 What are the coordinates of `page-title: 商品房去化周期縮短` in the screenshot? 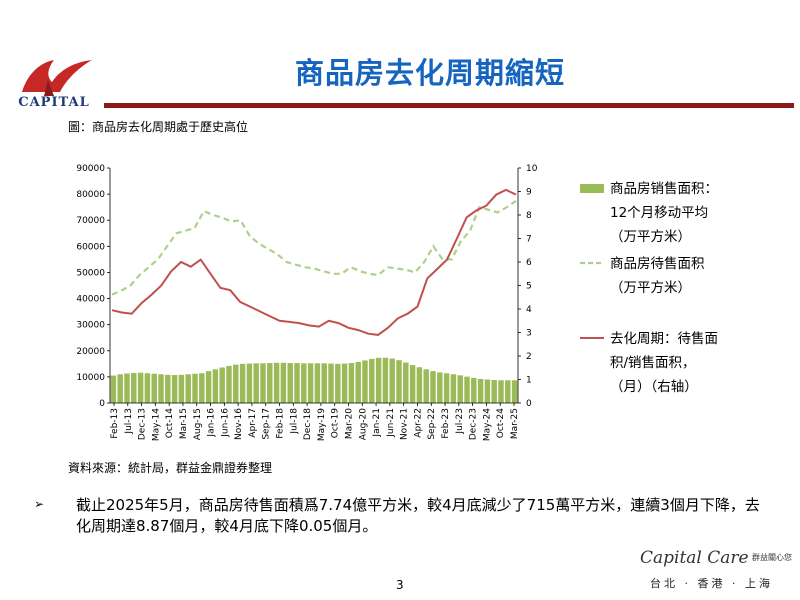 It's located at (429, 73).